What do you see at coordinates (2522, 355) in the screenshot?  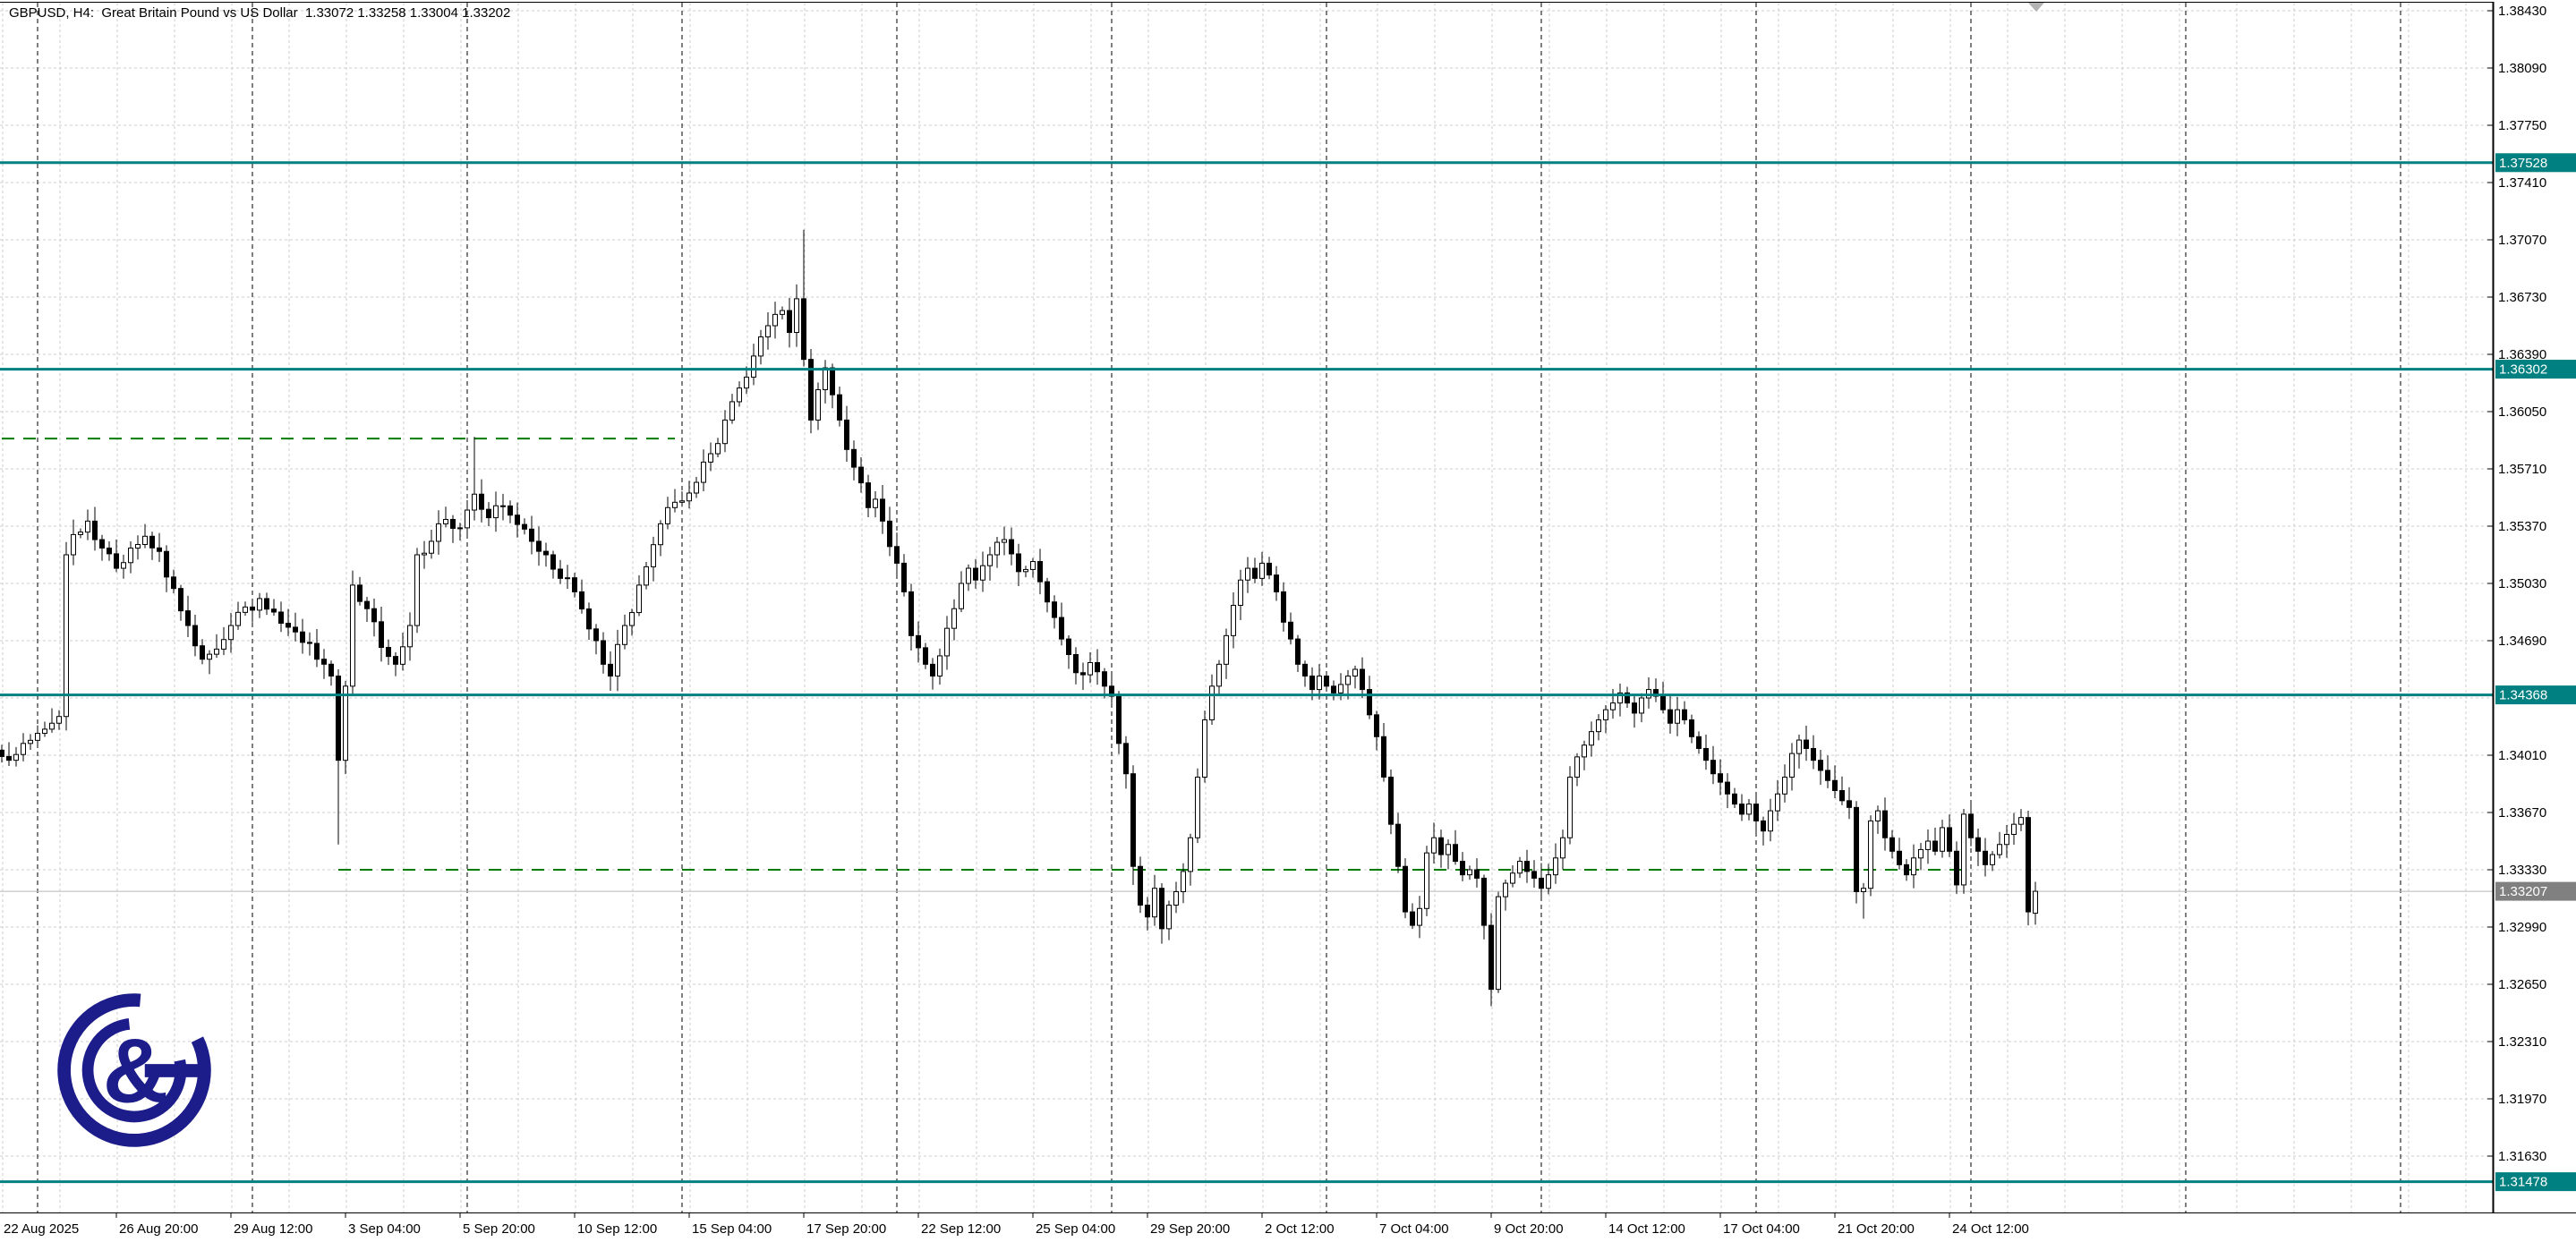 I see `price-tick-label: 1.36390` at bounding box center [2522, 355].